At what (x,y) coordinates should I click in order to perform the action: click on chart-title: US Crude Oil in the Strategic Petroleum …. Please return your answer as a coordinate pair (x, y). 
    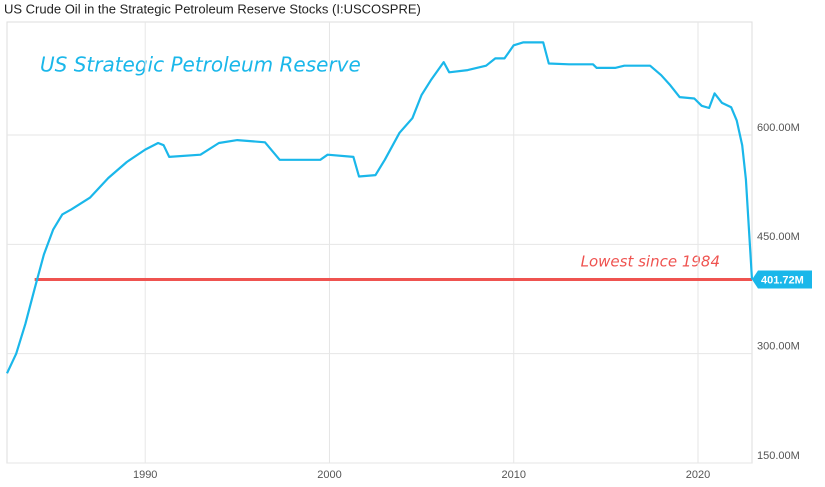
    Looking at the image, I should click on (212, 8).